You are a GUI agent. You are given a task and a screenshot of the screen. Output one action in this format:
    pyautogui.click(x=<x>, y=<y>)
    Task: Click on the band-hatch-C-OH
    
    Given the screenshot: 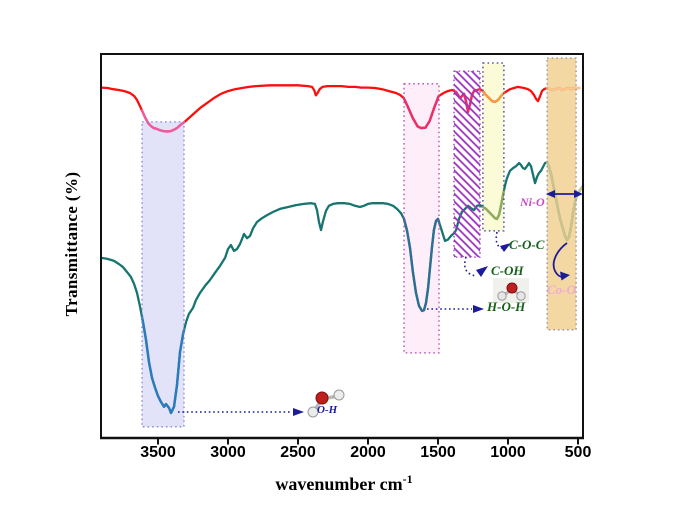 What is the action you would take?
    pyautogui.click(x=467, y=164)
    